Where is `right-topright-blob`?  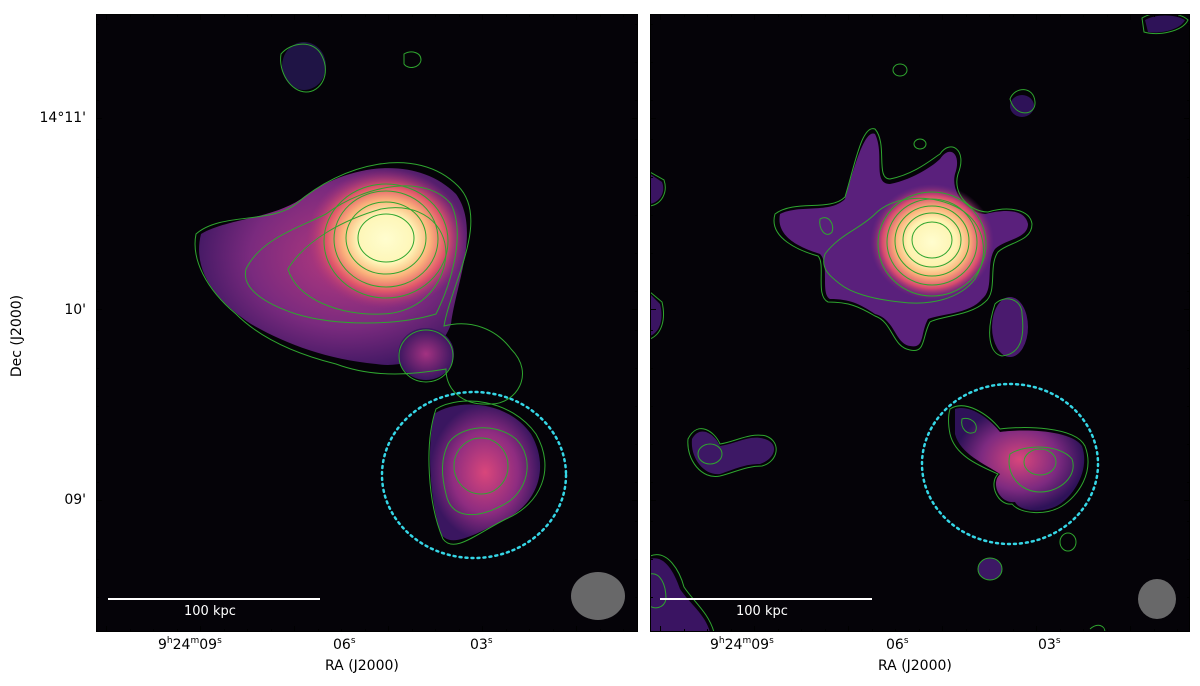
right-topright-blob is located at coordinates (1165, 24).